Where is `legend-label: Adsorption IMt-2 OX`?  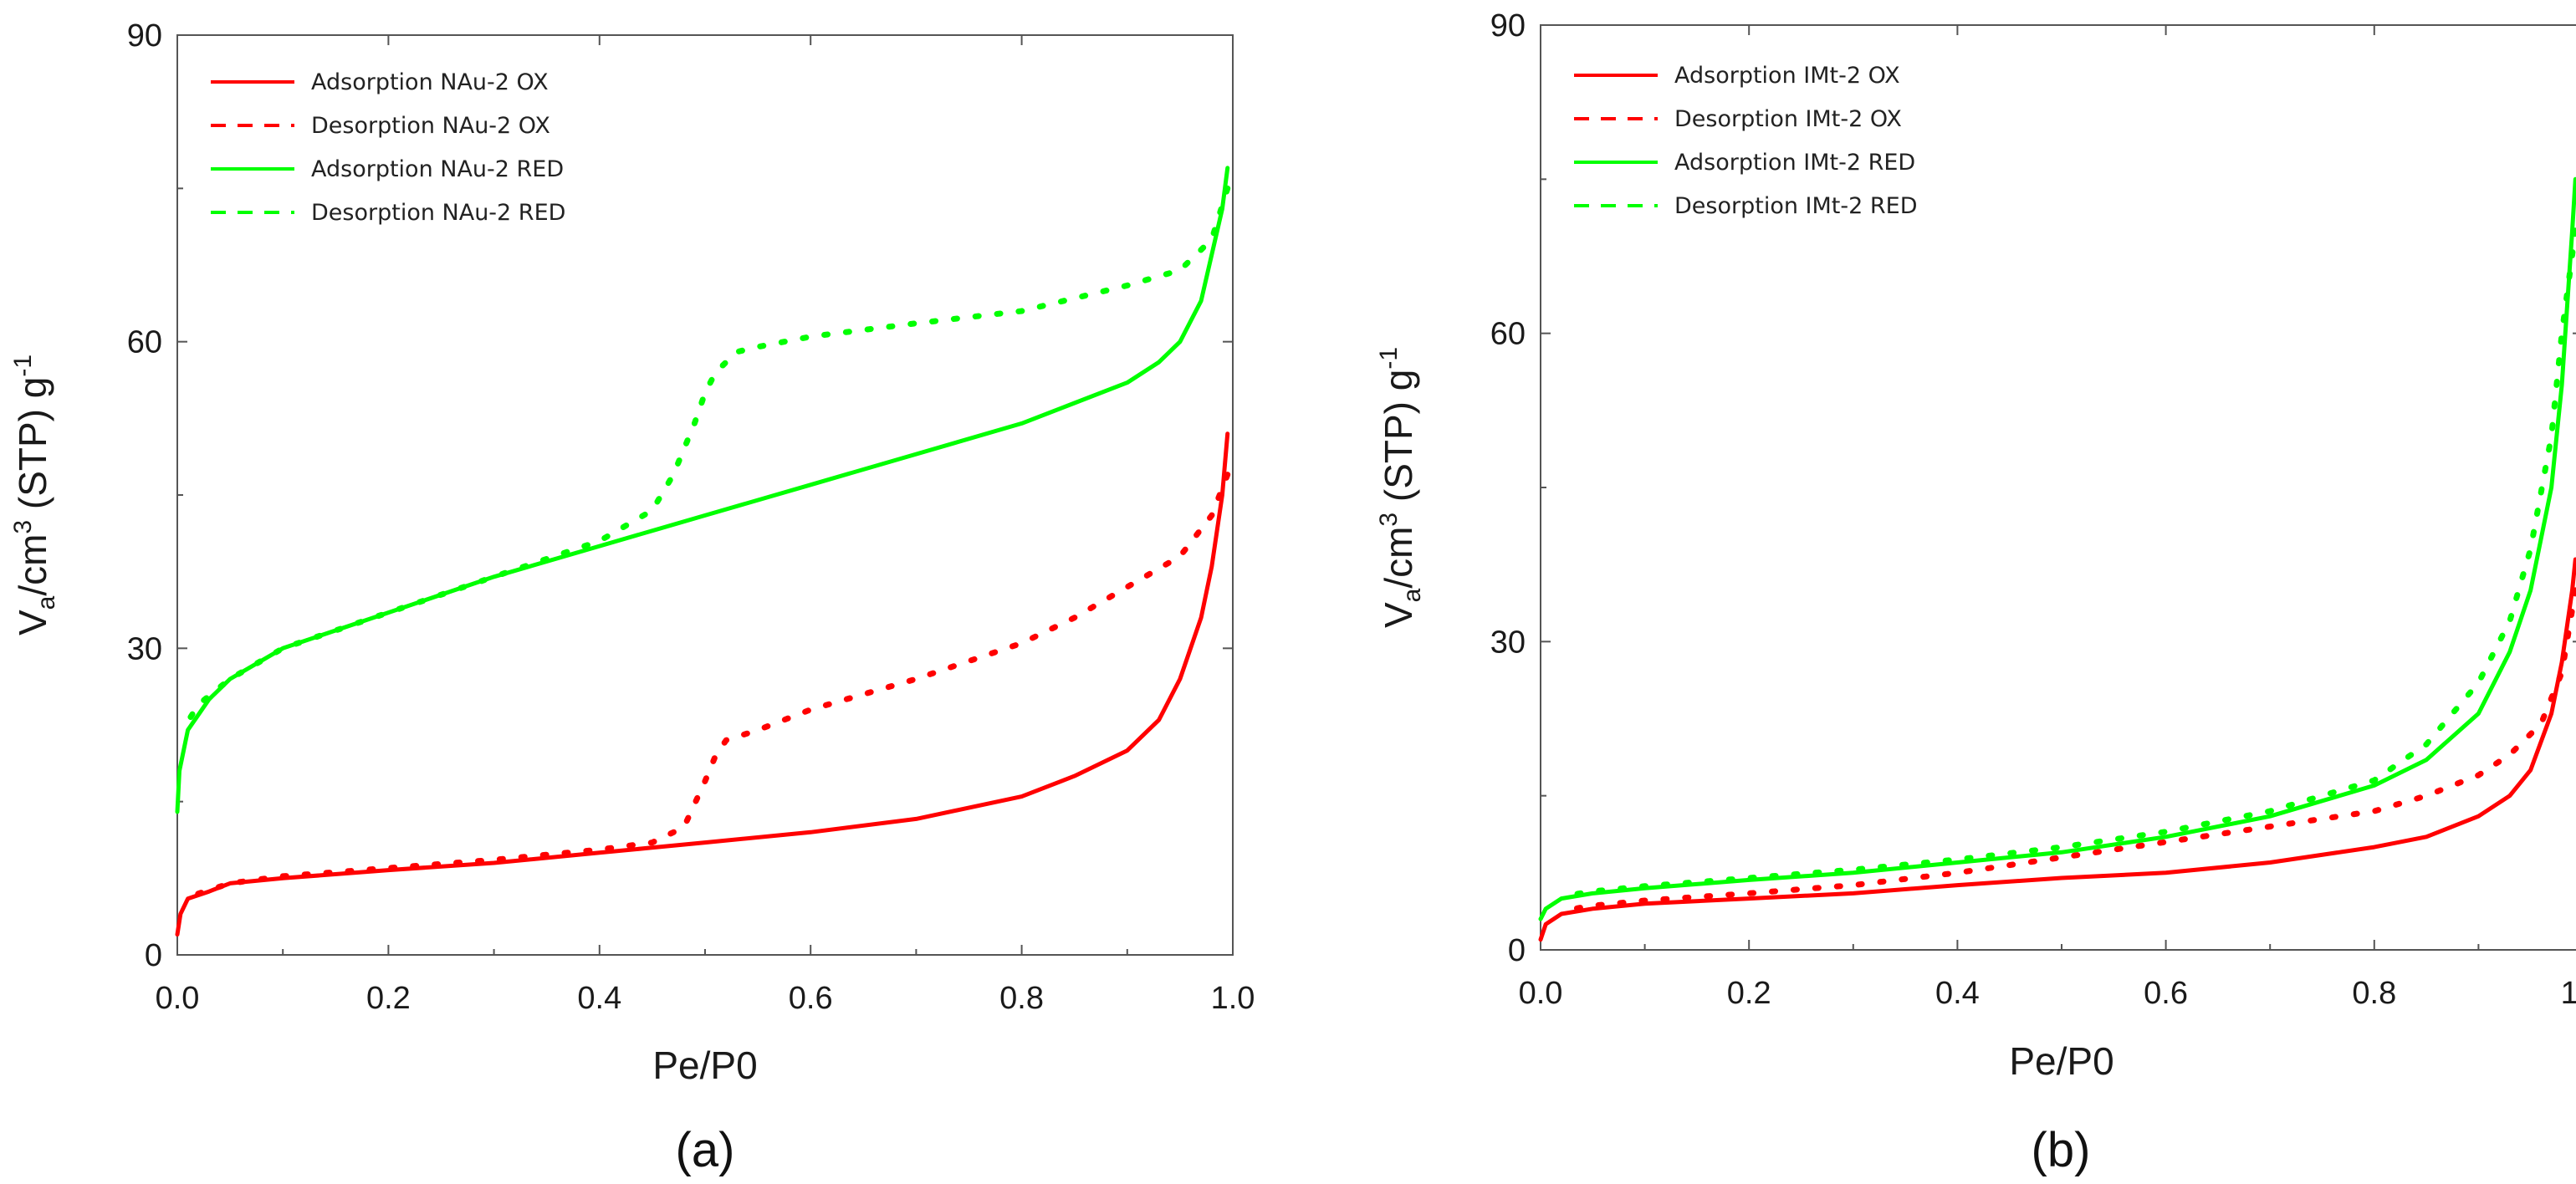 legend-label: Adsorption IMt-2 OX is located at coordinates (1787, 76).